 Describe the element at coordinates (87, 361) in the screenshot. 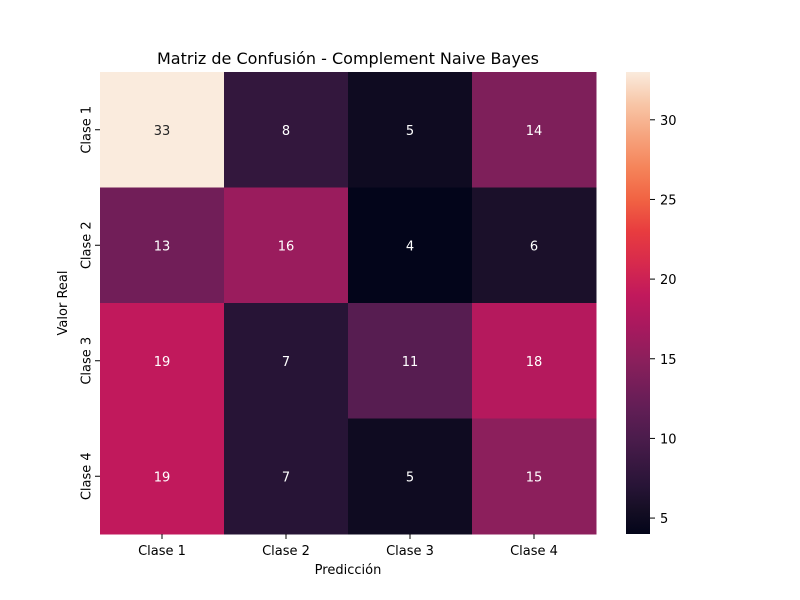

I see `y-tick-label: Clase 3` at that location.